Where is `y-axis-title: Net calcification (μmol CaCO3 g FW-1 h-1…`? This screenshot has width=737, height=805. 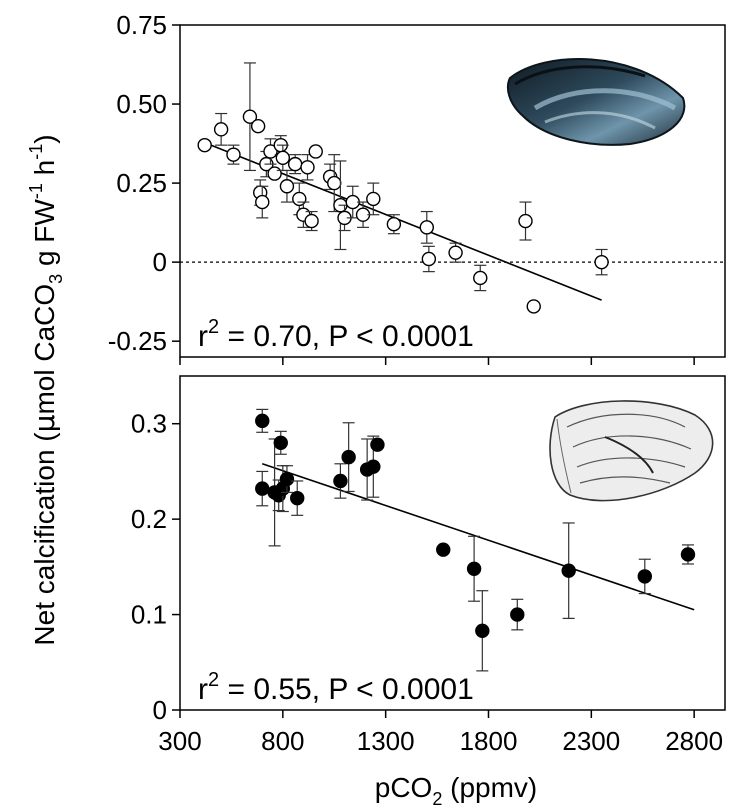 y-axis-title: Net calcification (μmol CaCO3 g FW-1 h-1… is located at coordinates (46, 389).